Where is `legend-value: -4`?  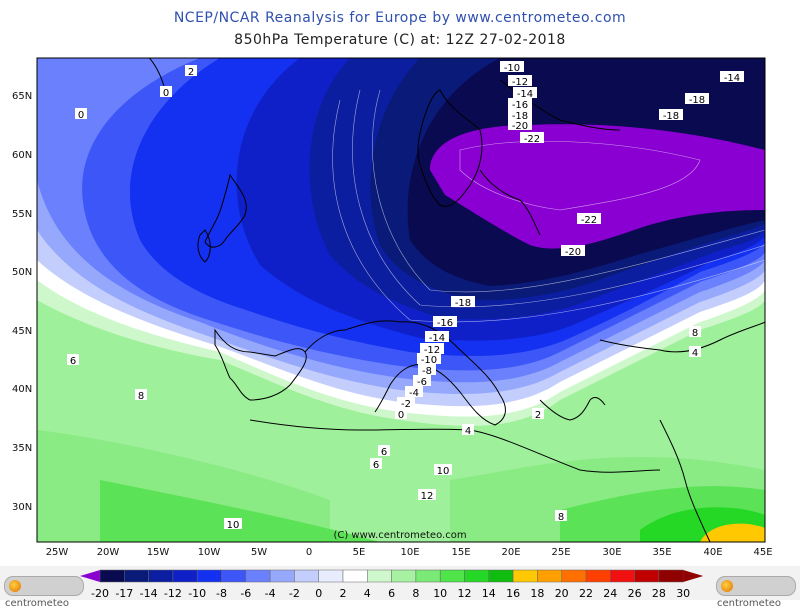 legend-value: -4 is located at coordinates (270, 593).